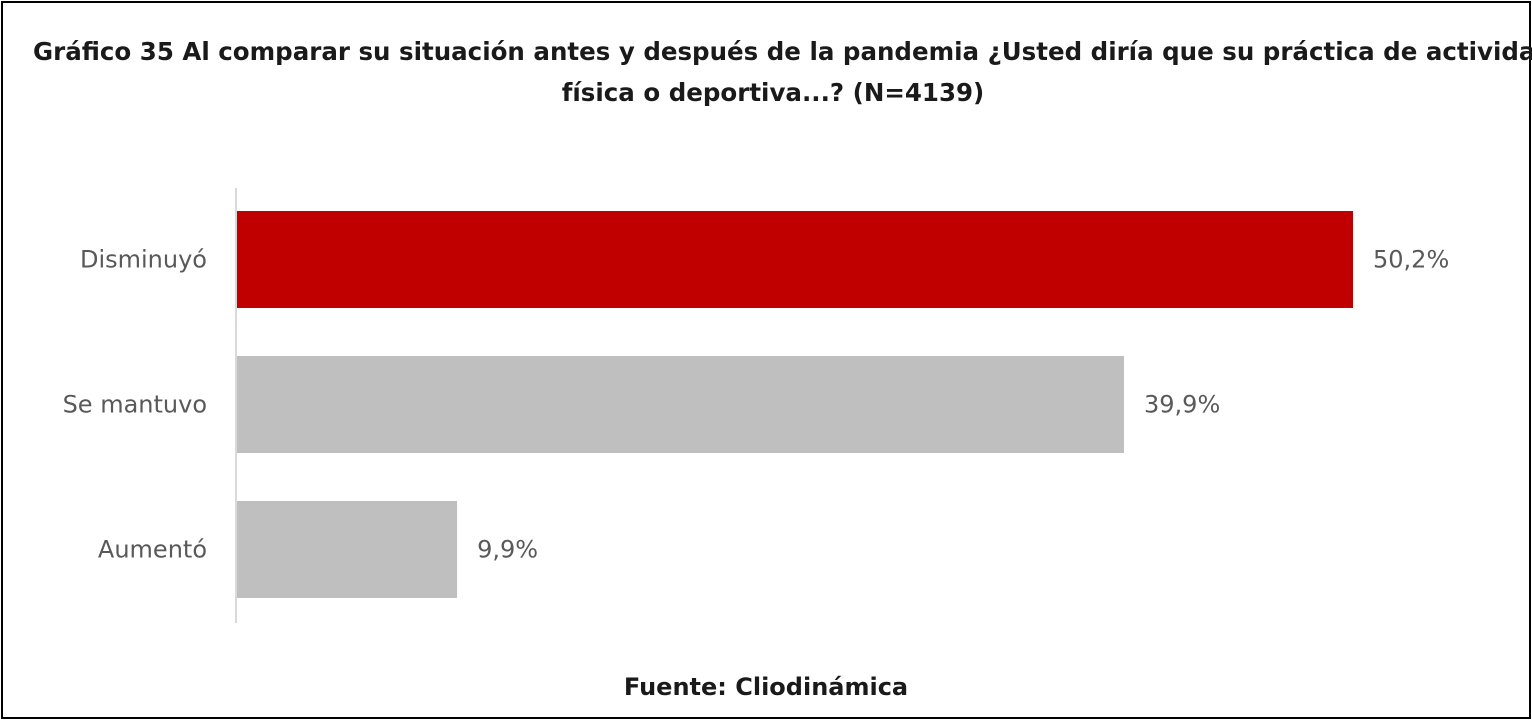 This screenshot has width=1532, height=720. Describe the element at coordinates (135, 405) in the screenshot. I see `category-label-se-mantuvo: Se mantuvo` at that location.